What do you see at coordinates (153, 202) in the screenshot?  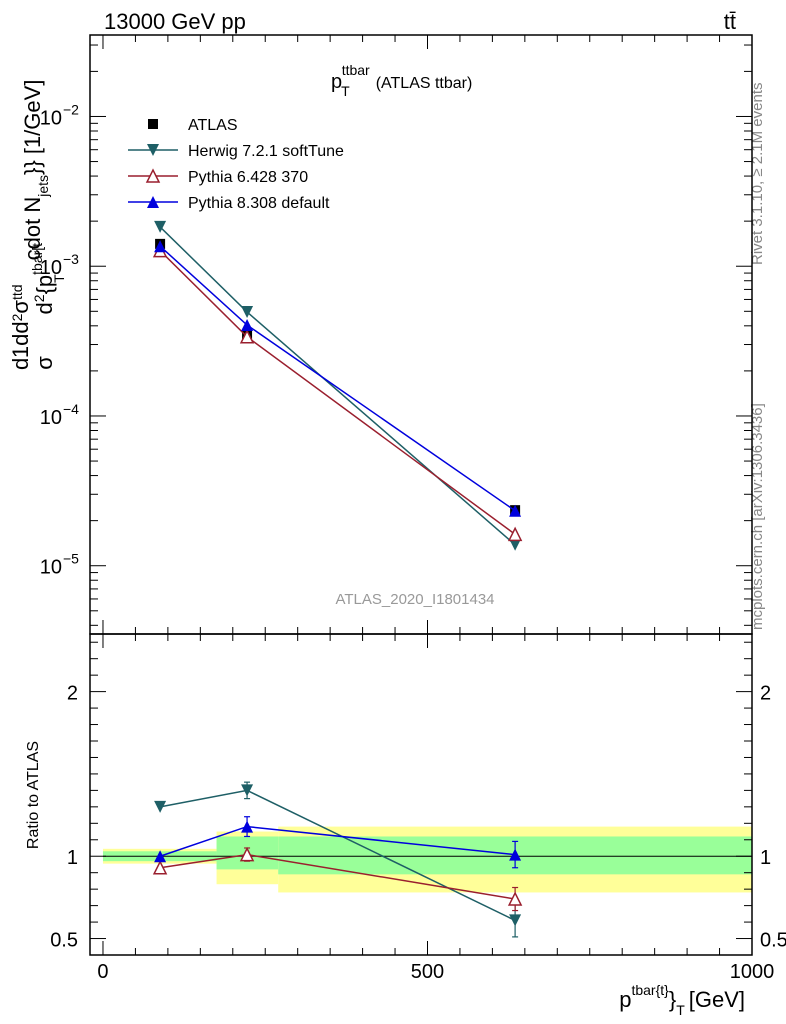 I see `legend-marker-Pythia8` at bounding box center [153, 202].